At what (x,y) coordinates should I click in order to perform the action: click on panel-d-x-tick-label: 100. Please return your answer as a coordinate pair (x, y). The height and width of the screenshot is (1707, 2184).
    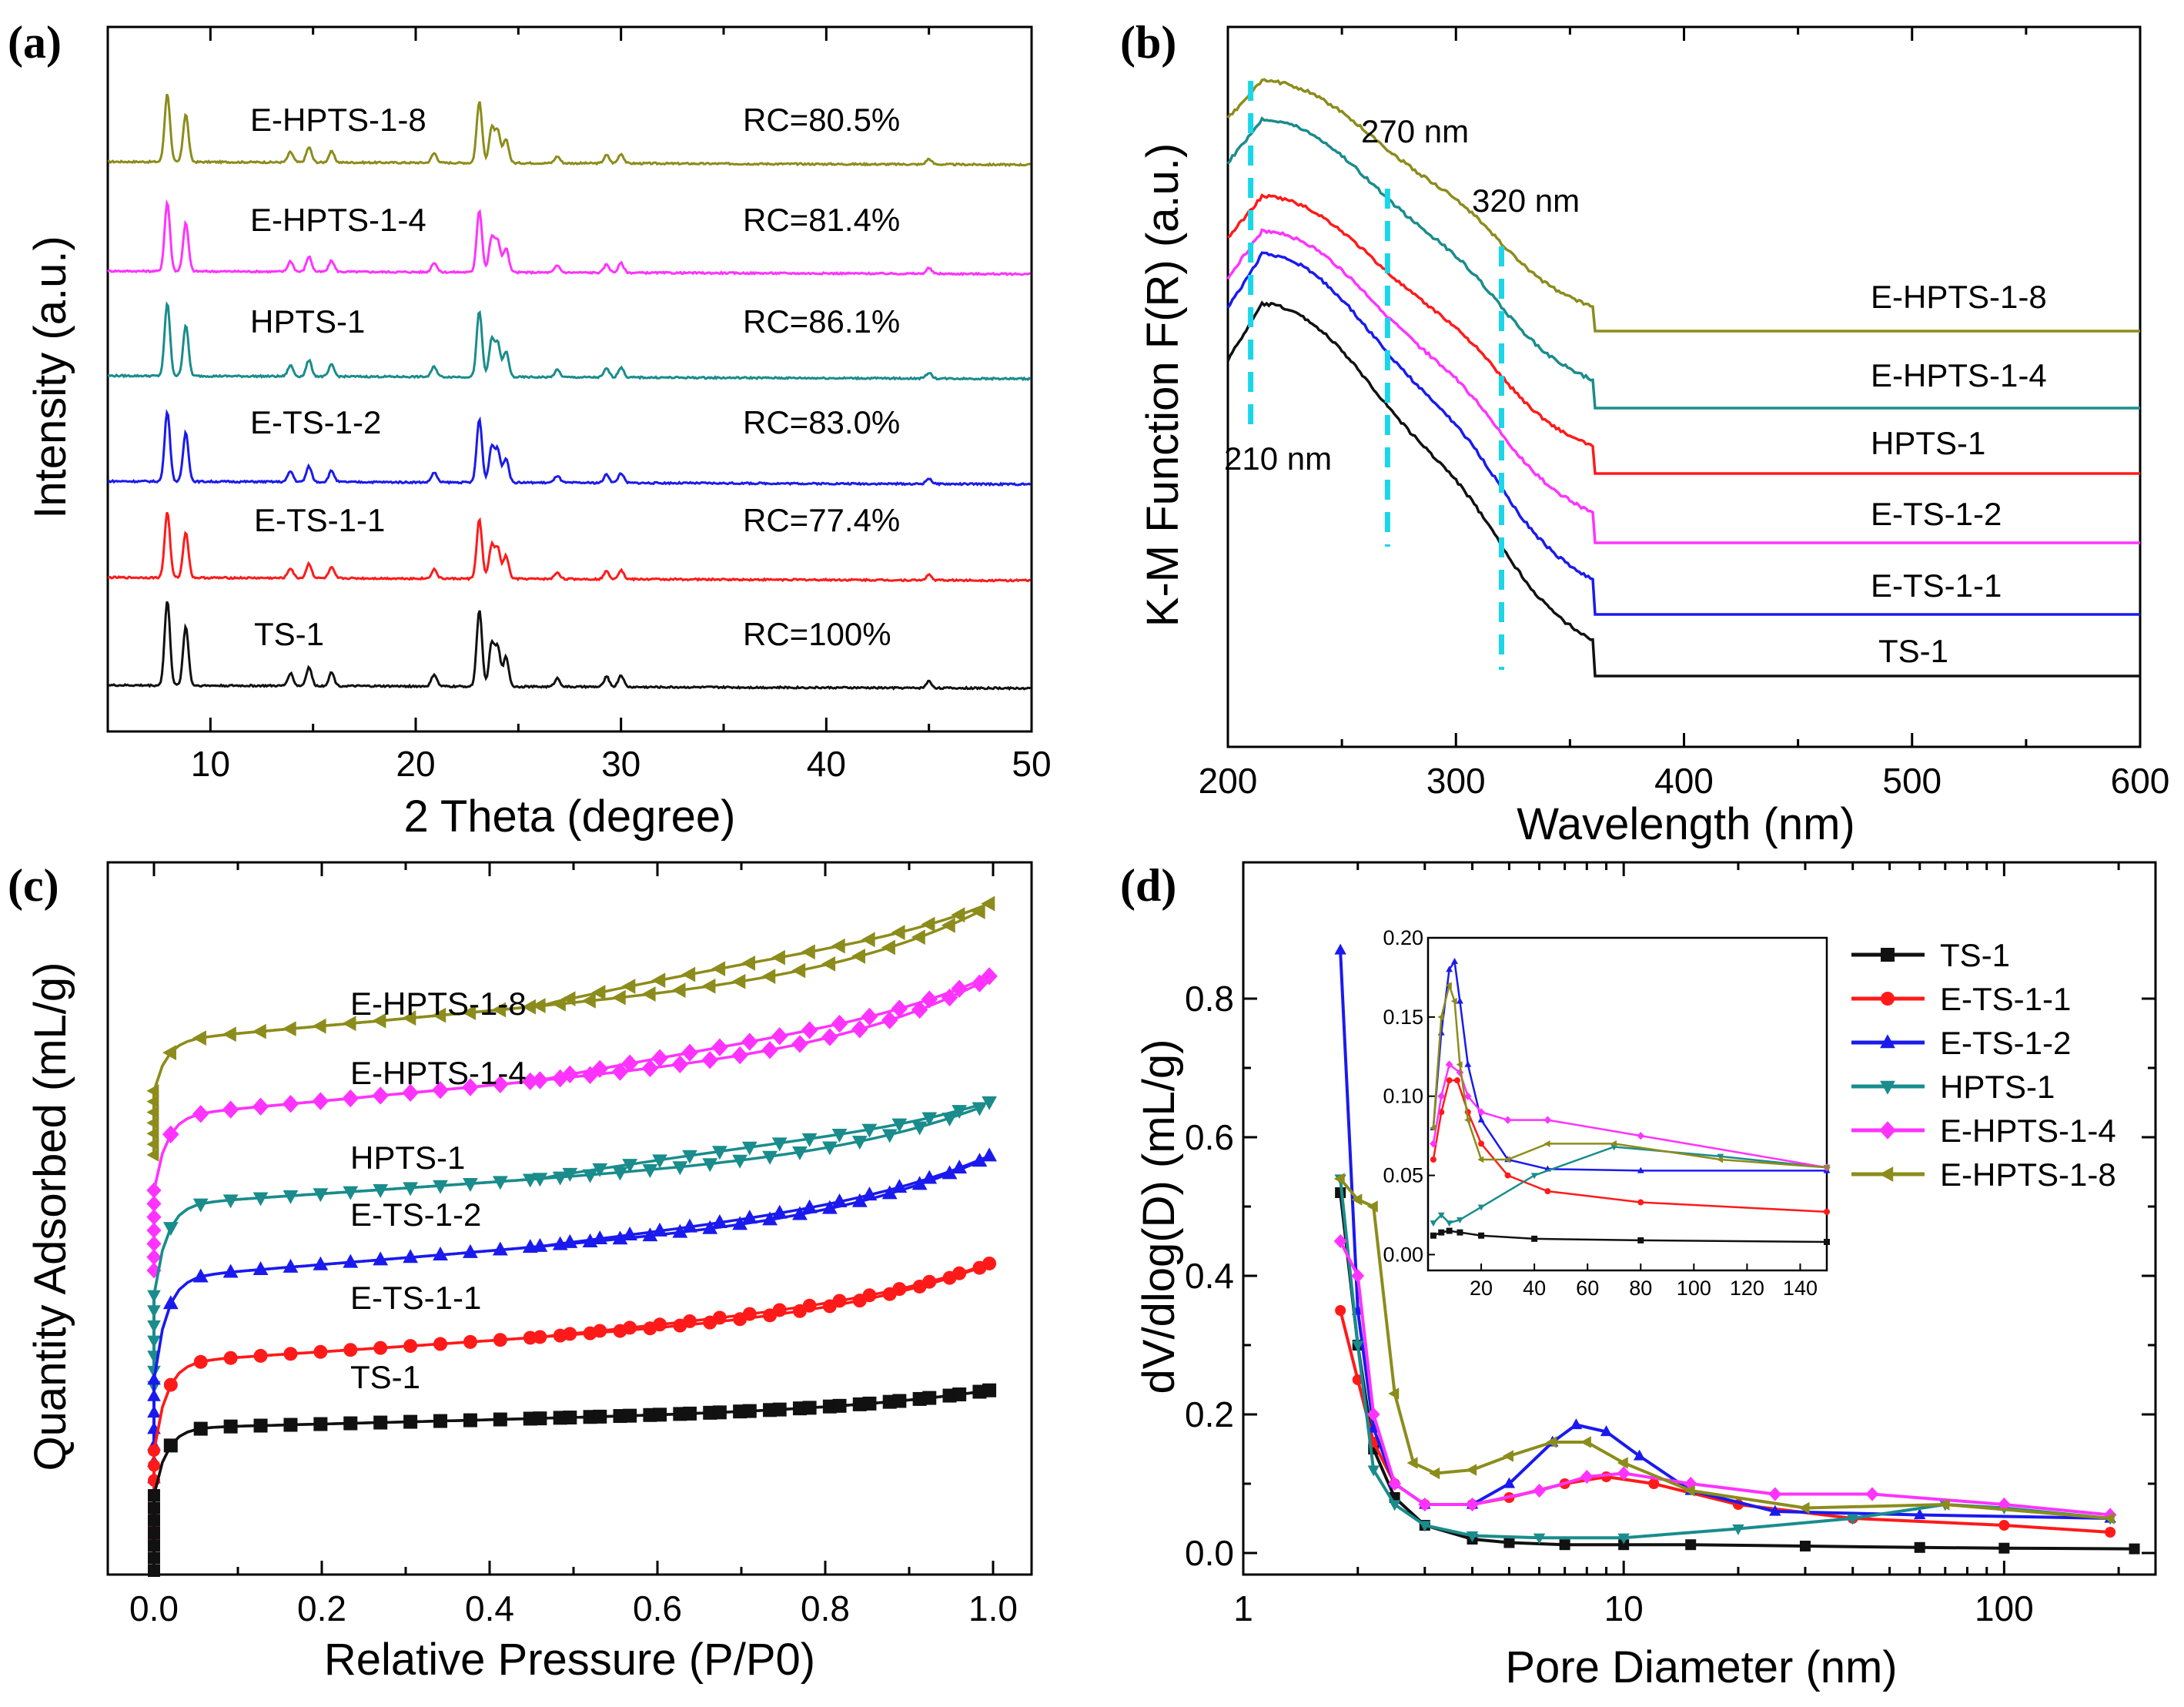
    Looking at the image, I should click on (2005, 1608).